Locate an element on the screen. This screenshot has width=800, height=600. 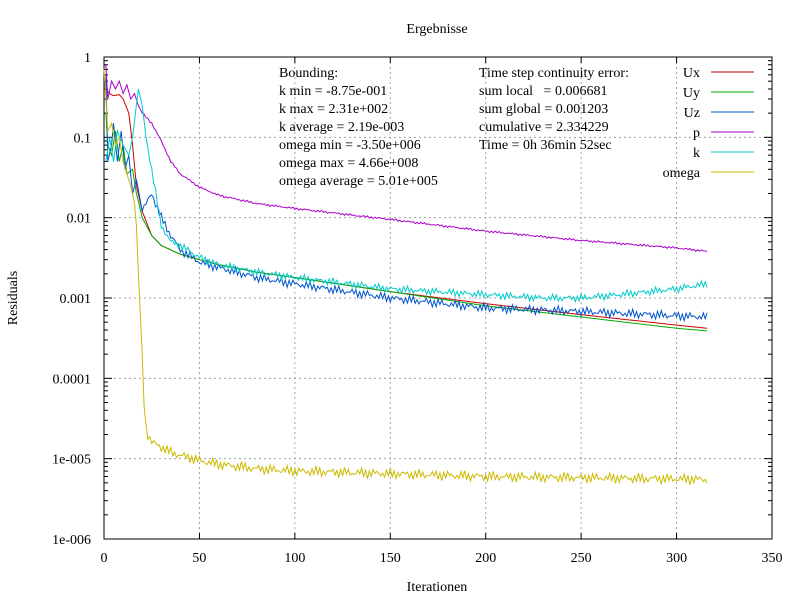
y-tick-label: 0.1 is located at coordinates (83, 138).